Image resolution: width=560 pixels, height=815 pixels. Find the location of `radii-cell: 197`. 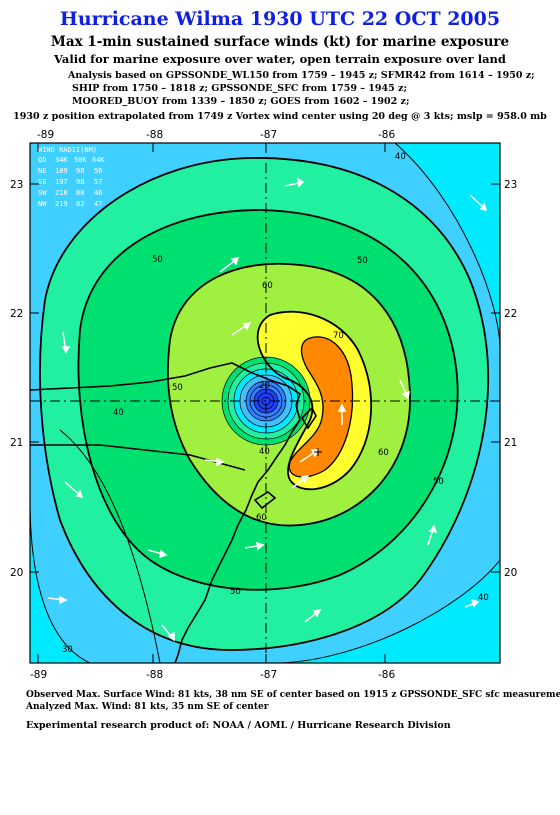

radii-cell: 197 is located at coordinates (61, 182).